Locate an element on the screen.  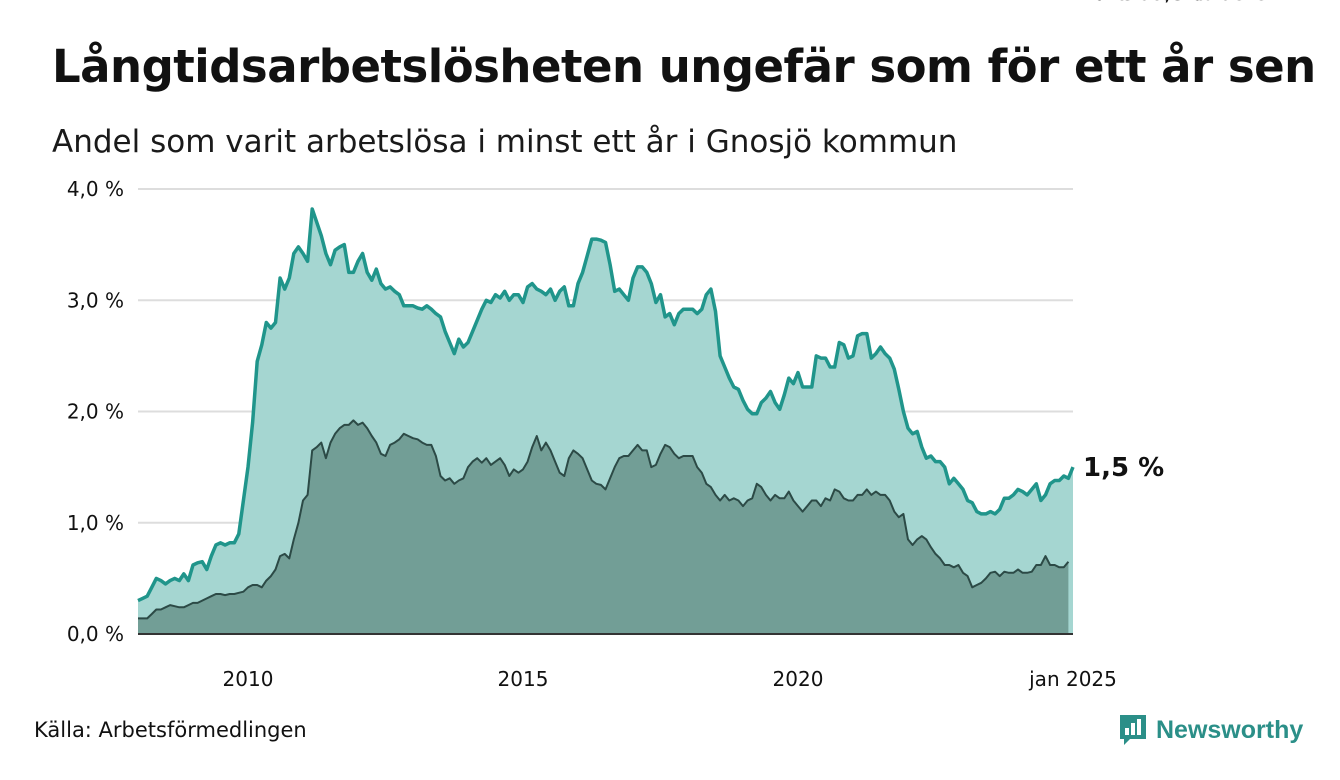
annotation-line: minst två år is located at coordinates (1148, 3).